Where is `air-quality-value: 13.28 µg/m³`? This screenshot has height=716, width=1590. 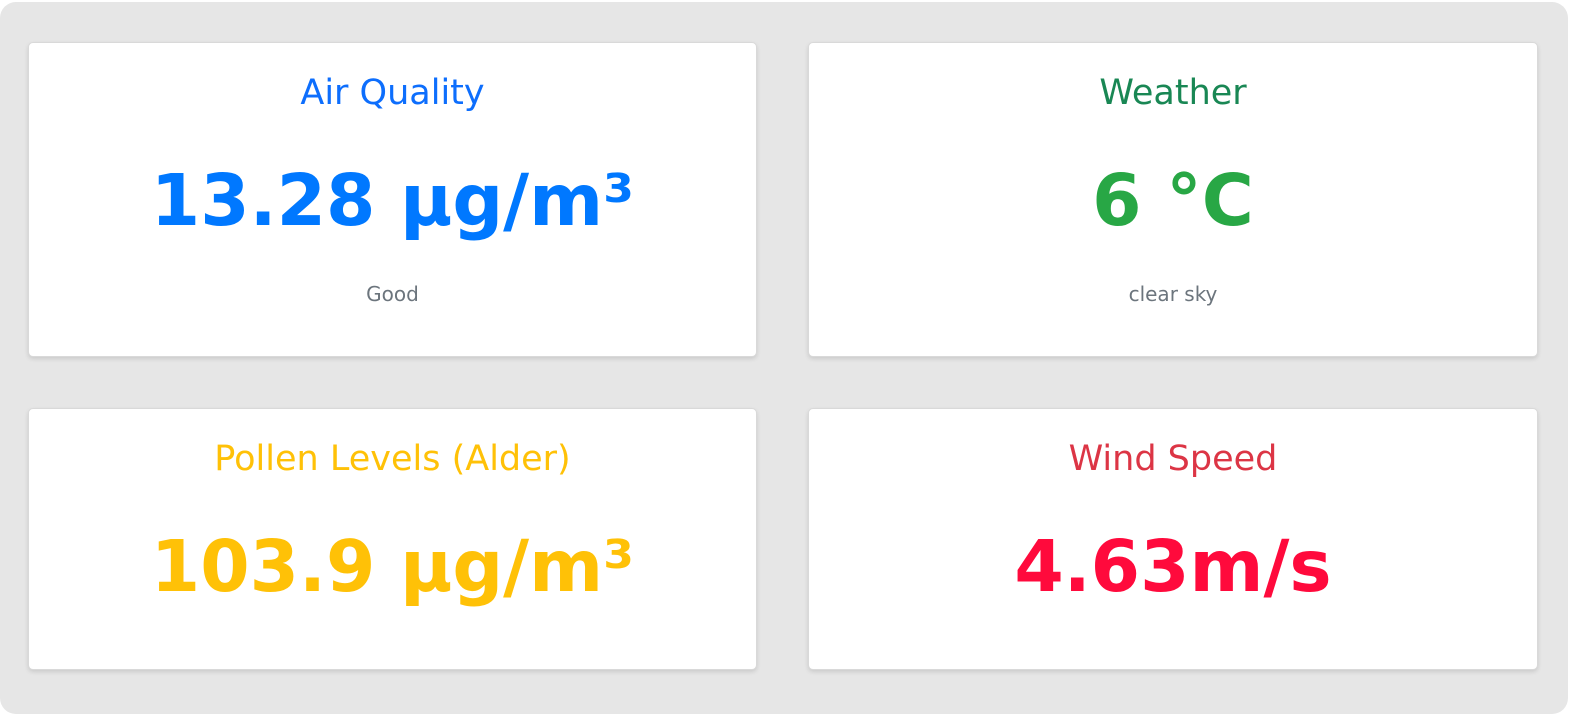 air-quality-value: 13.28 µg/m³ is located at coordinates (392, 200).